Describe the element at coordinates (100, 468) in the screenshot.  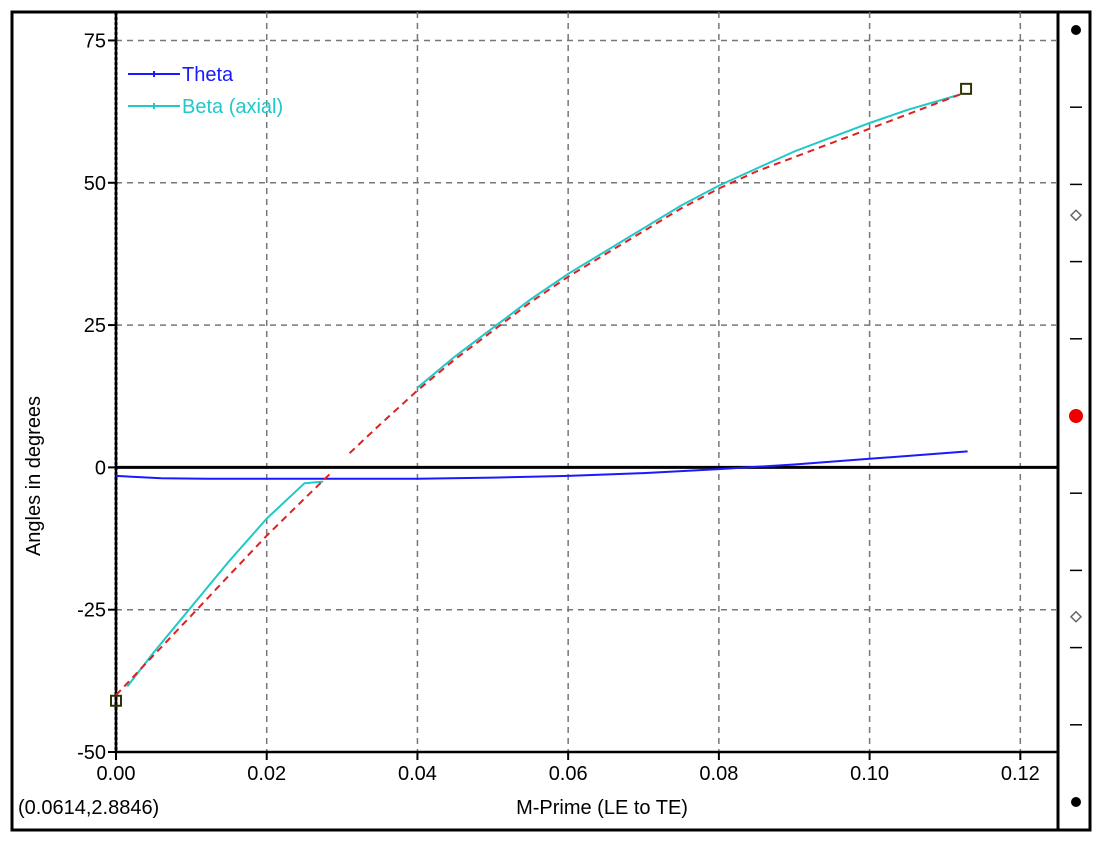
I see `y-tick-label: 0` at that location.